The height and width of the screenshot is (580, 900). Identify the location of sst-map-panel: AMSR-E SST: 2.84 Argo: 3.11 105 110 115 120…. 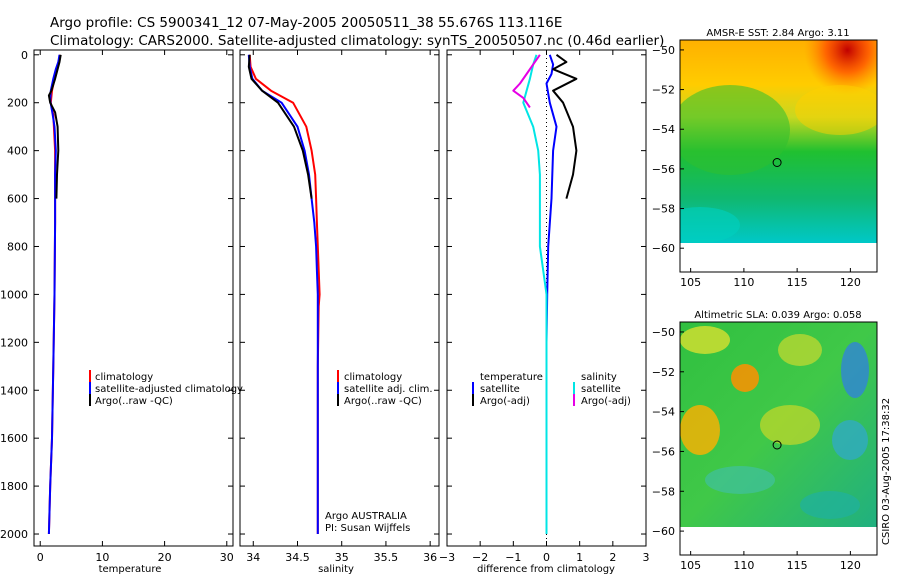
(765, 158).